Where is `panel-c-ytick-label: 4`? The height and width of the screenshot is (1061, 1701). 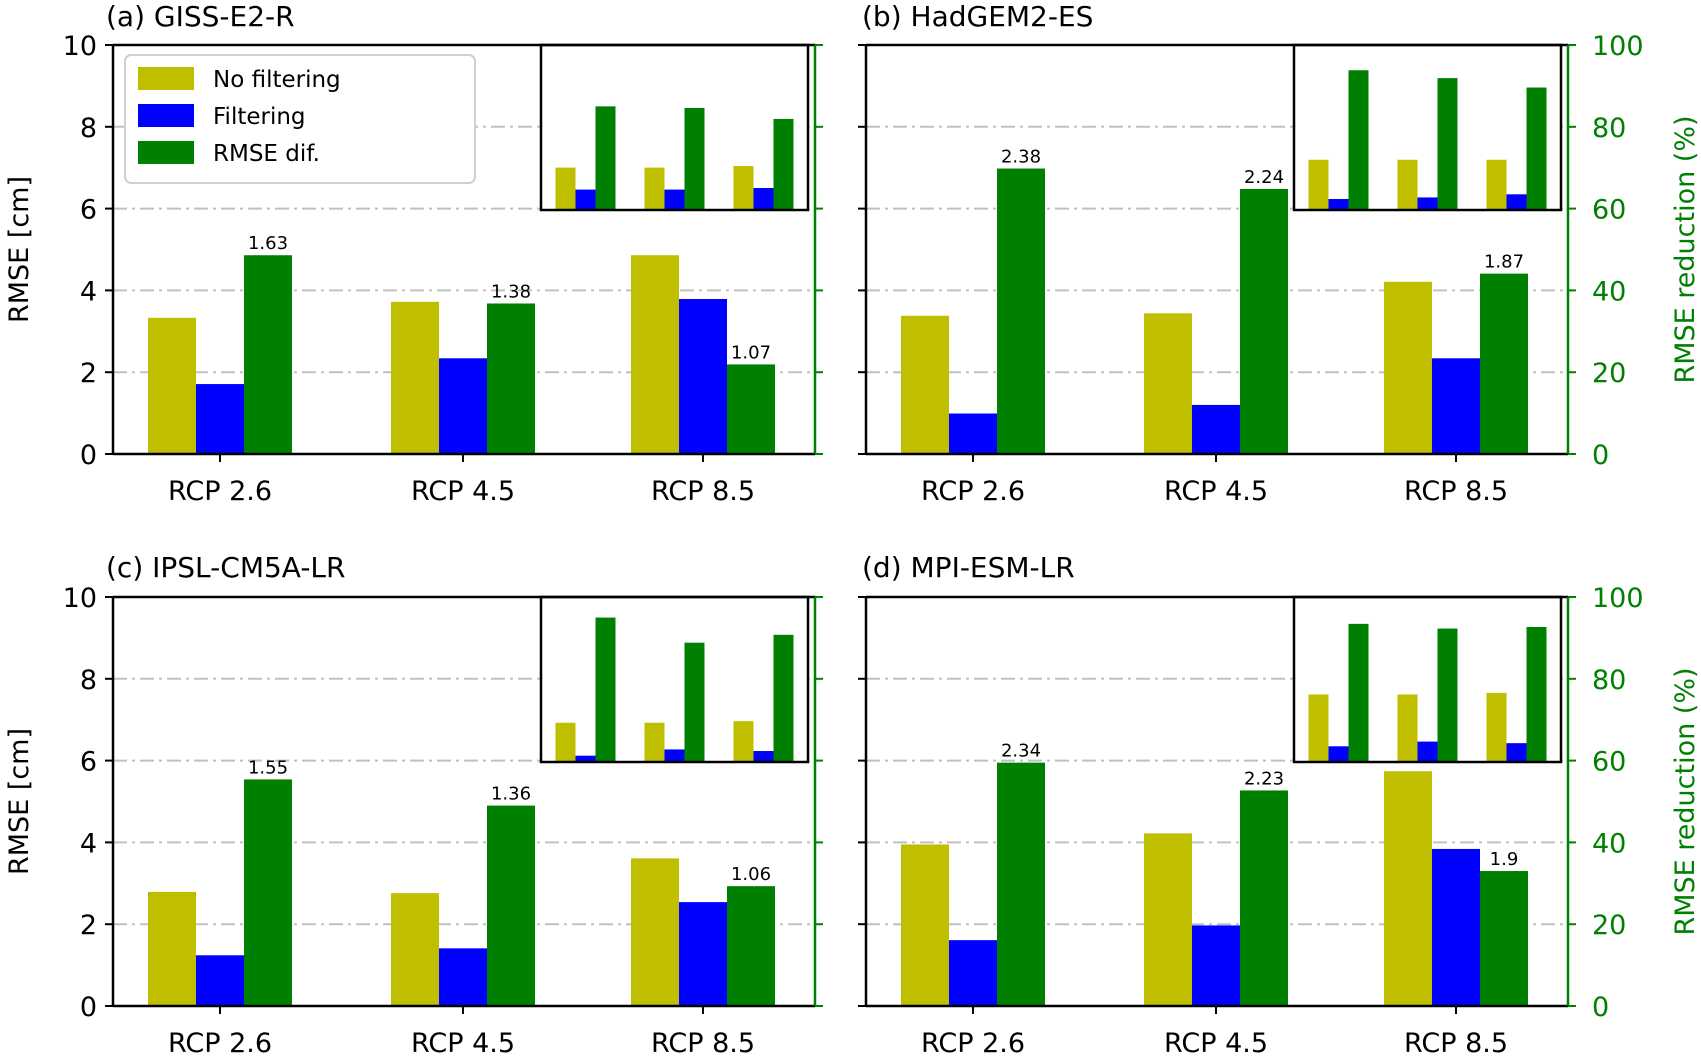
panel-c-ytick-label: 4 is located at coordinates (88, 843).